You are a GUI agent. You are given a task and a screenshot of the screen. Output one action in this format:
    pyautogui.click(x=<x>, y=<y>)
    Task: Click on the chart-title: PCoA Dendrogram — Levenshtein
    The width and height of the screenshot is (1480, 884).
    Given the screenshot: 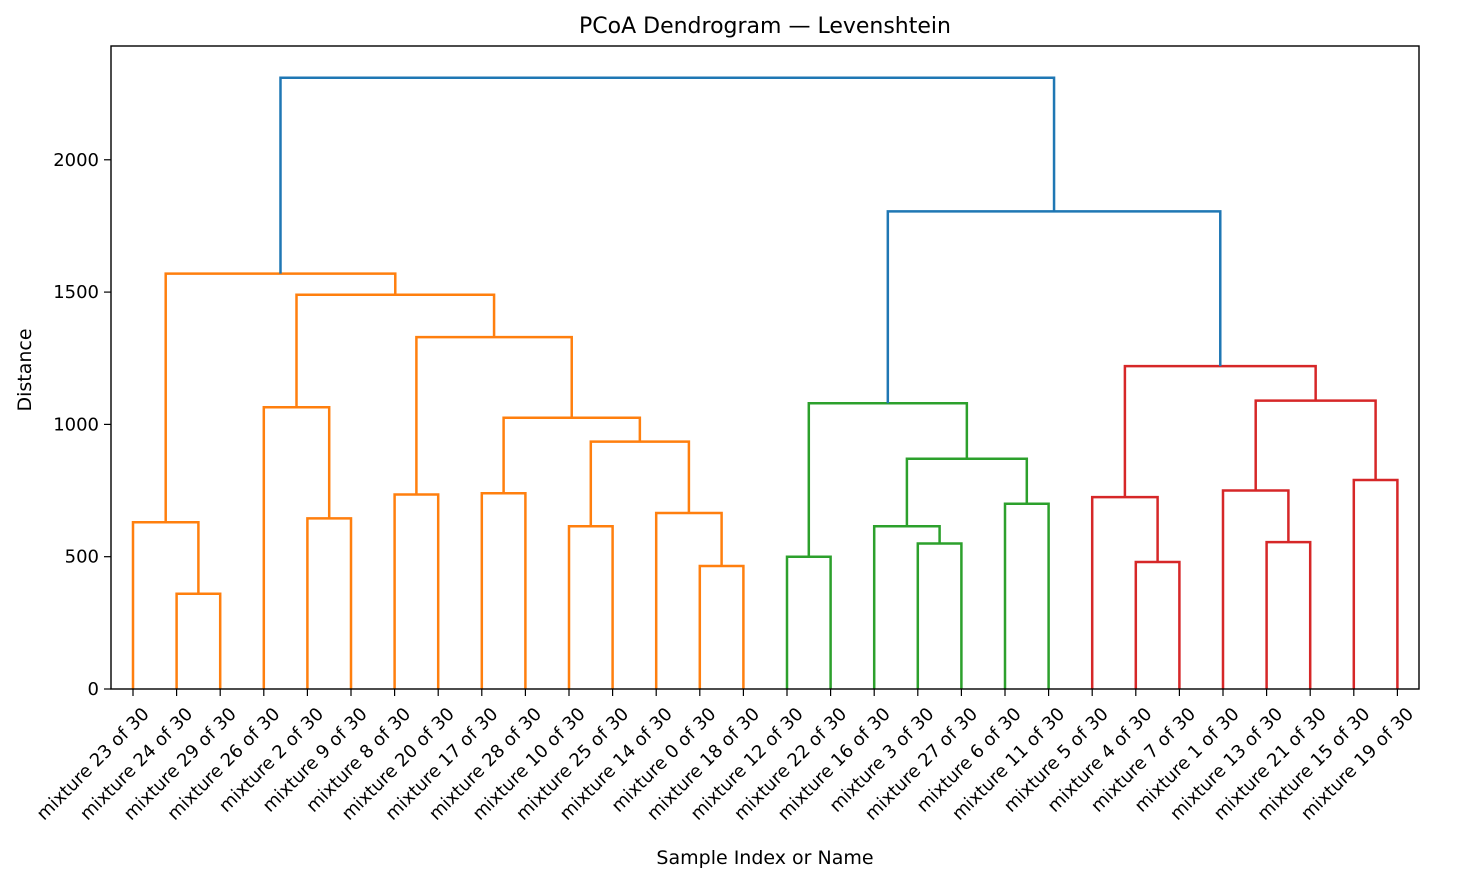 What is the action you would take?
    pyautogui.click(x=765, y=26)
    